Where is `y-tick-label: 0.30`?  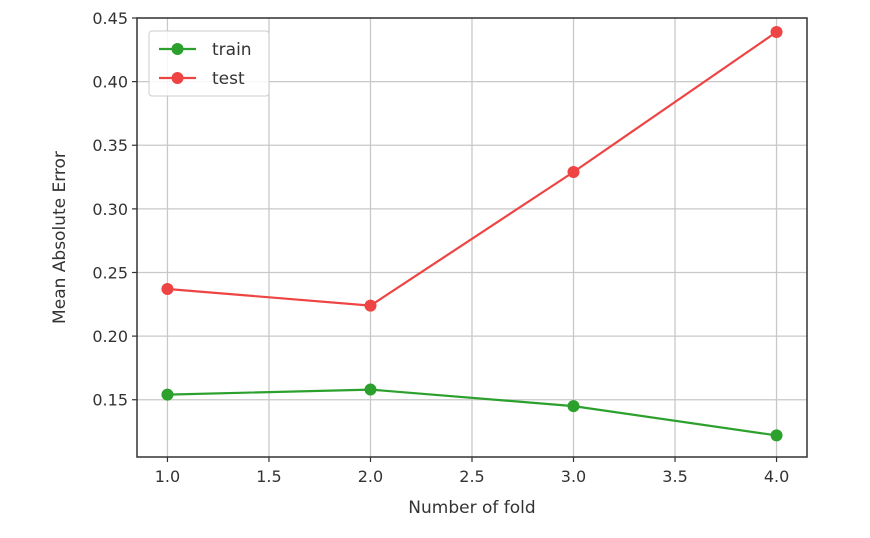
y-tick-label: 0.30 is located at coordinates (110, 209).